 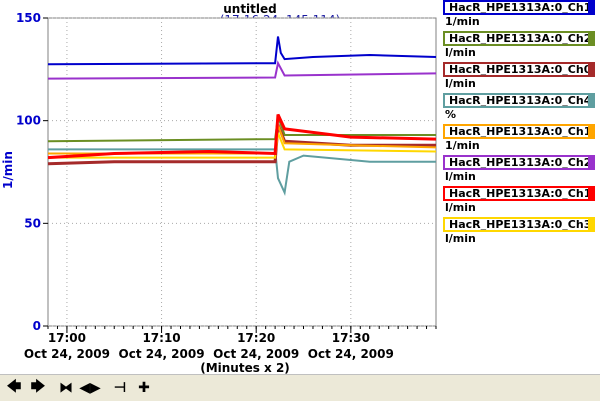 I want to click on legend-series-name: HacR_HPE1313A:0_Ch41, so click(x=519, y=100).